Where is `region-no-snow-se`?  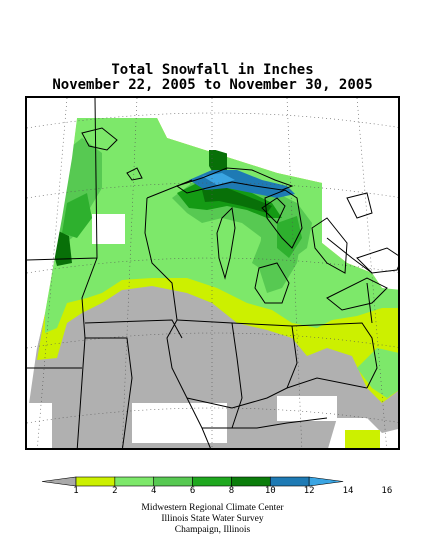
region-no-snow-se is located at coordinates (307, 408).